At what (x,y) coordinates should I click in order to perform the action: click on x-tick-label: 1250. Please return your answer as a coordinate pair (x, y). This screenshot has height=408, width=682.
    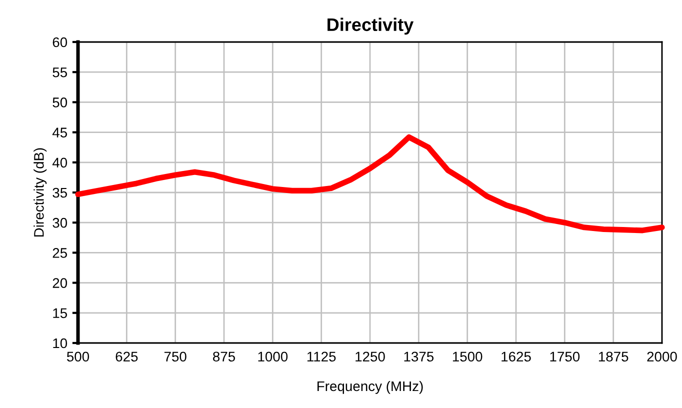
    Looking at the image, I should click on (370, 357).